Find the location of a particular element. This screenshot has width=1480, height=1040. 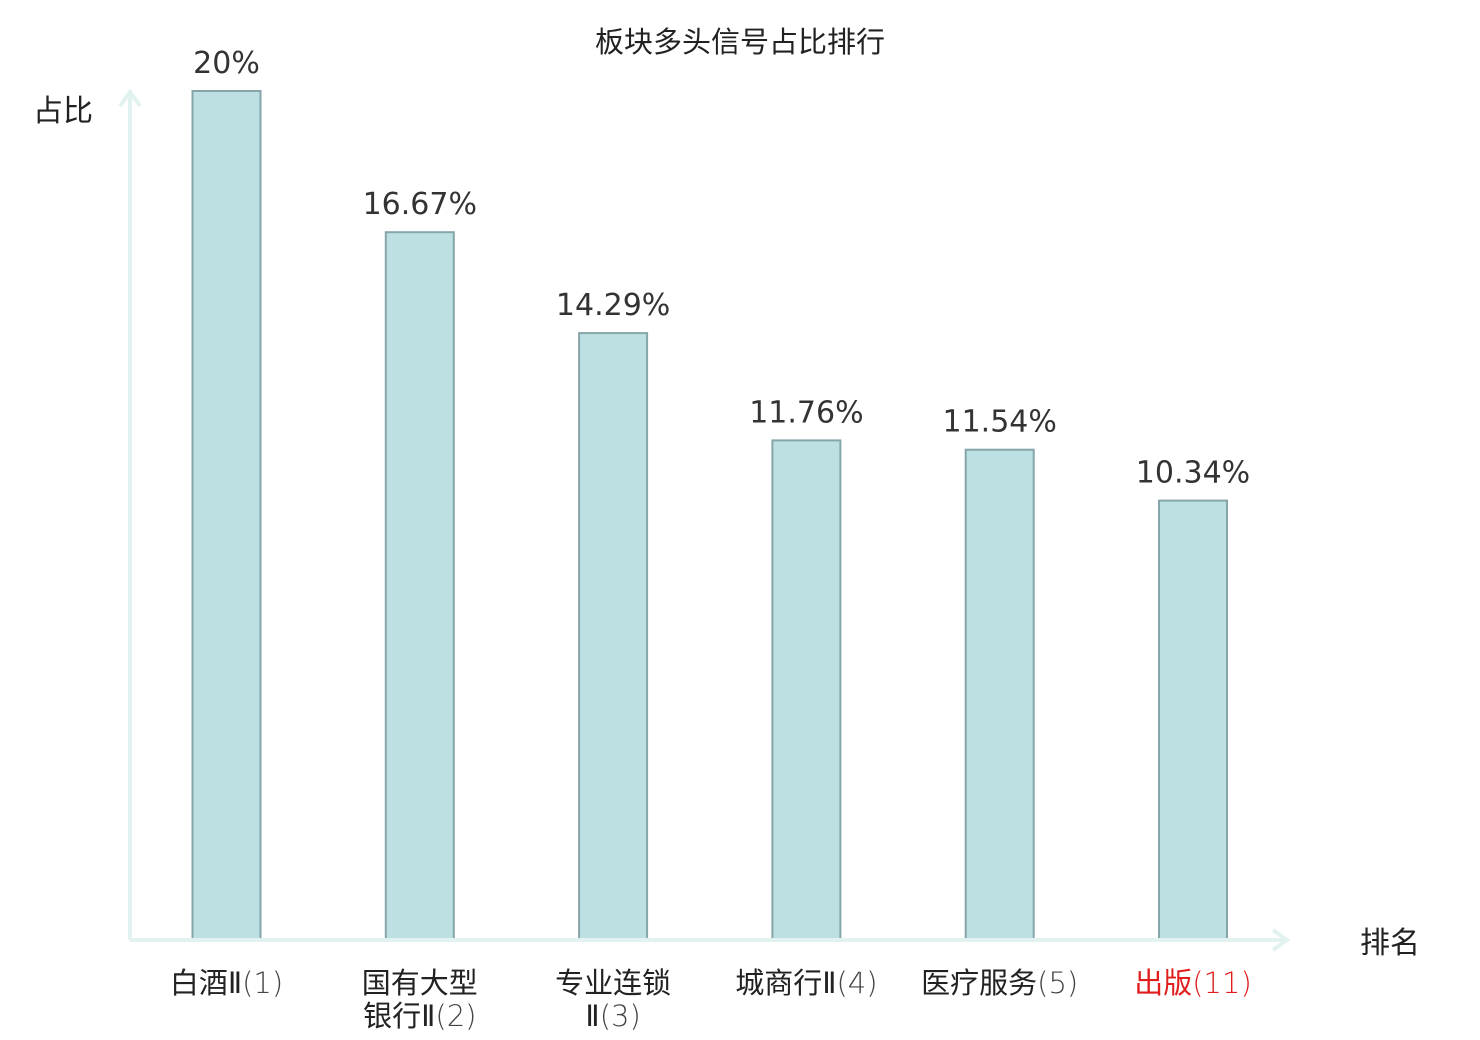

category-name: 医疗服务 is located at coordinates (979, 983).